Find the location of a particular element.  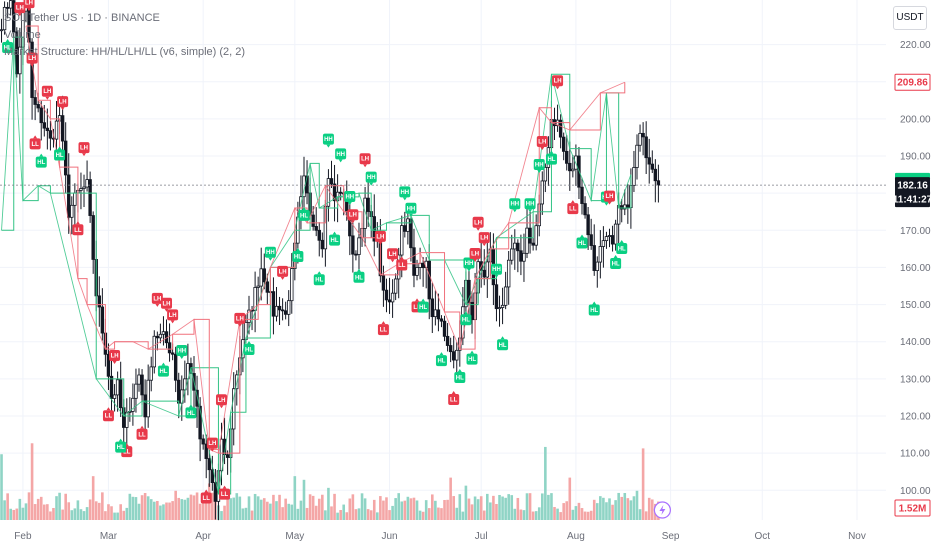

currency-button: USDT is located at coordinates (910, 18).